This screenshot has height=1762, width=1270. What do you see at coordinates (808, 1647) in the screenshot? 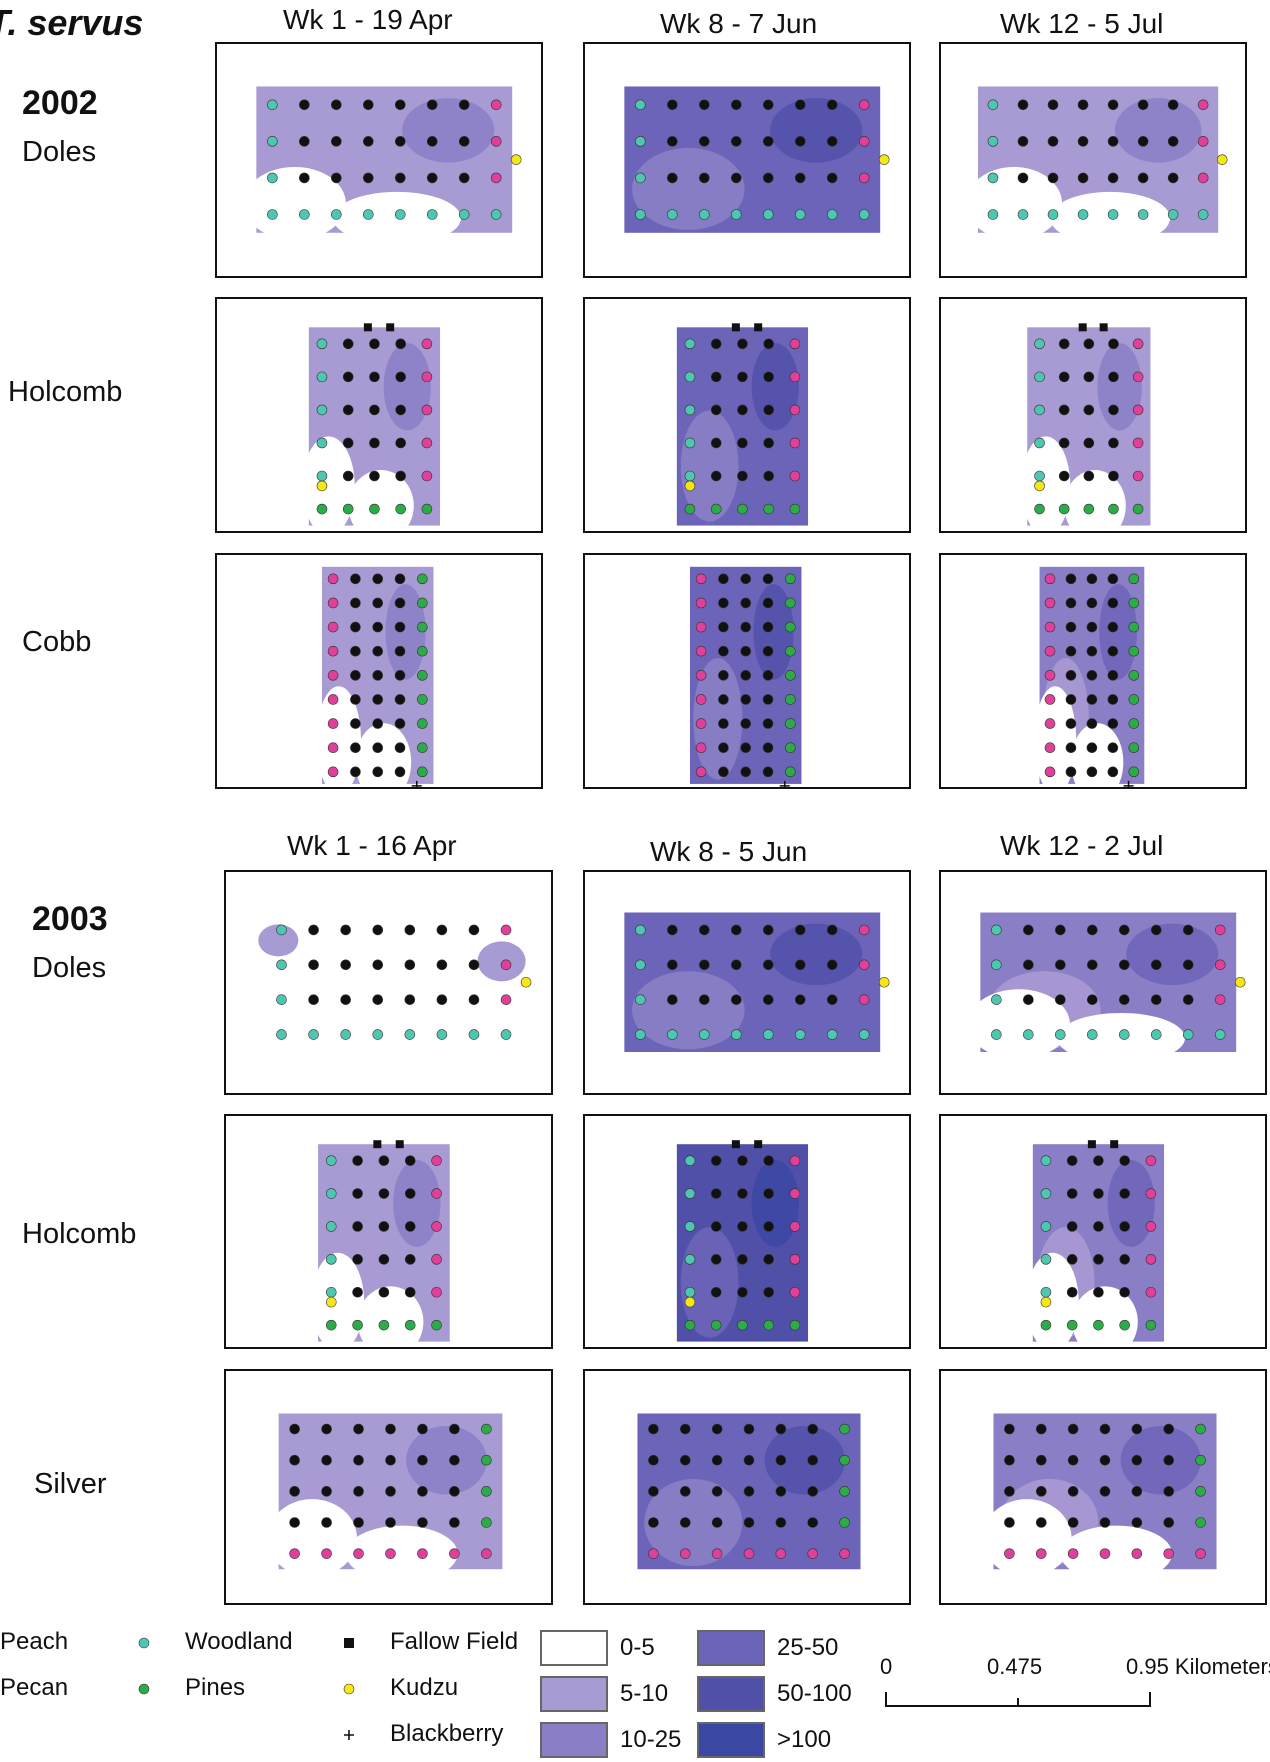
I see `range-label: 25-50` at bounding box center [808, 1647].